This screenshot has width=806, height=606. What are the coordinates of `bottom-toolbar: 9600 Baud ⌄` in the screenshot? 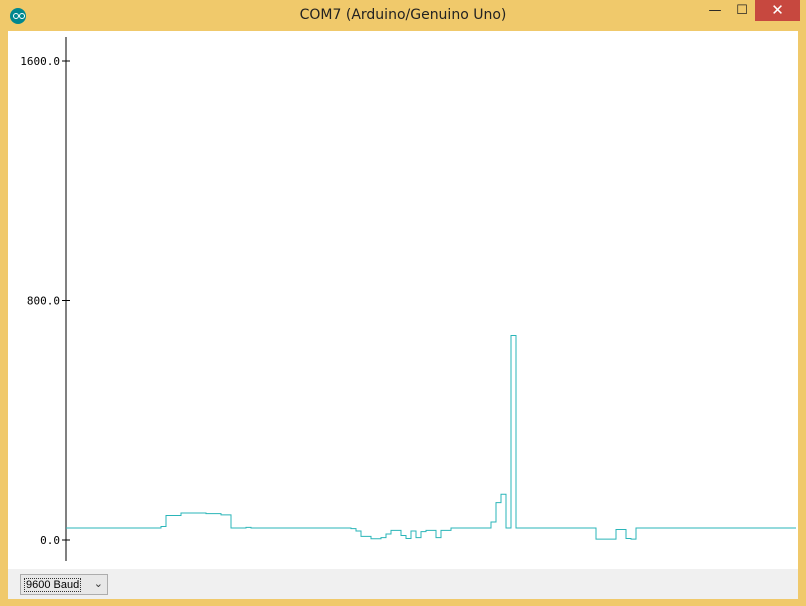 It's located at (403, 584).